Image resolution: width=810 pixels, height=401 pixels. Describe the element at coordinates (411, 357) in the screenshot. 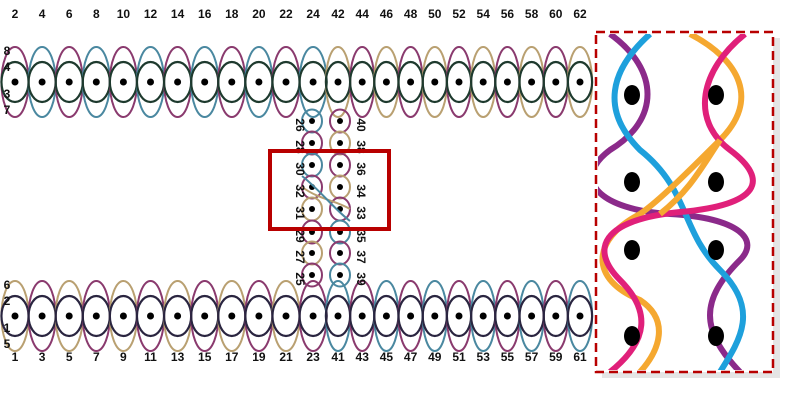

I see `tablet-number: 47` at that location.